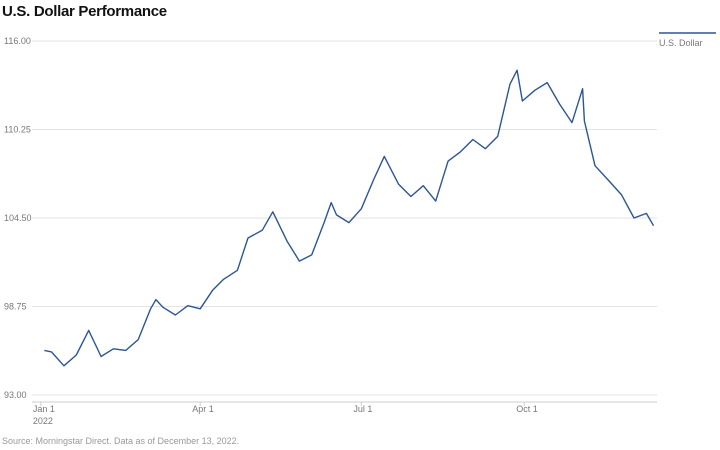 The image size is (720, 450). I want to click on y-tick-label: 98.75, so click(15, 307).